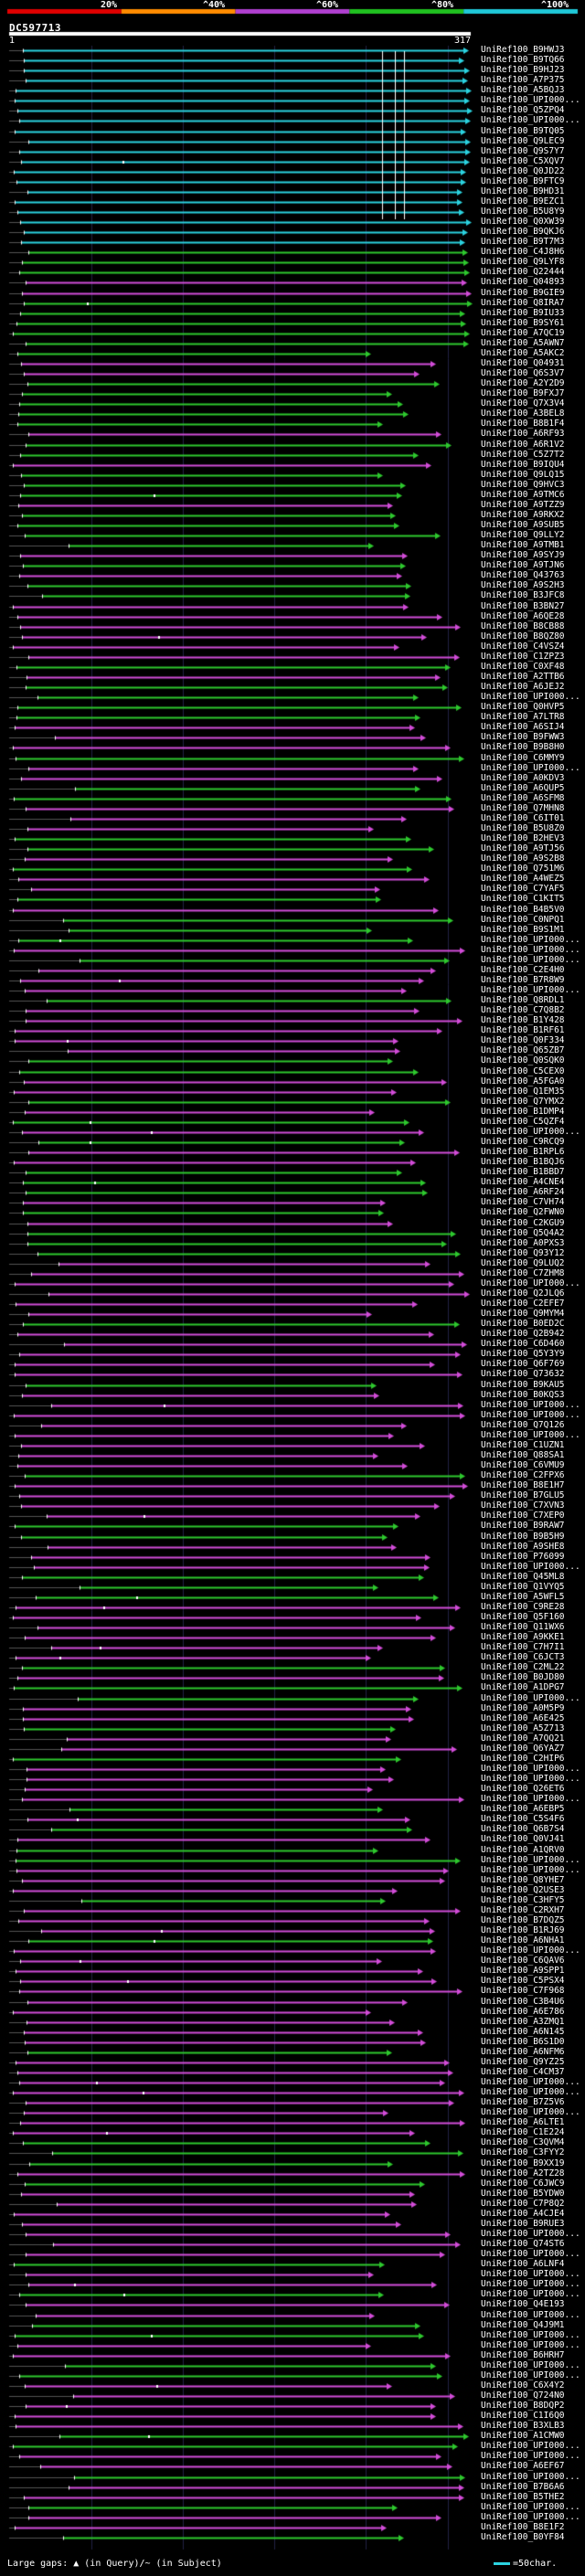 The width and height of the screenshot is (585, 2576). What do you see at coordinates (523, 1111) in the screenshot?
I see `hit-label: UniRef100_B1DMP4` at bounding box center [523, 1111].